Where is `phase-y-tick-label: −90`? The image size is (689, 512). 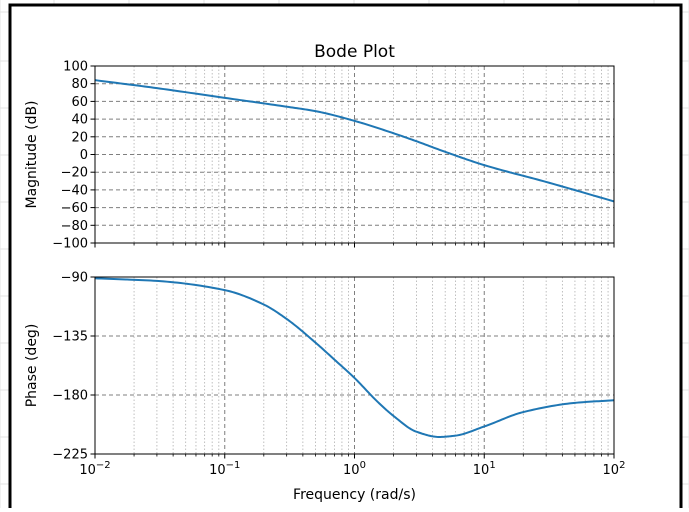 phase-y-tick-label: −90 is located at coordinates (74, 278).